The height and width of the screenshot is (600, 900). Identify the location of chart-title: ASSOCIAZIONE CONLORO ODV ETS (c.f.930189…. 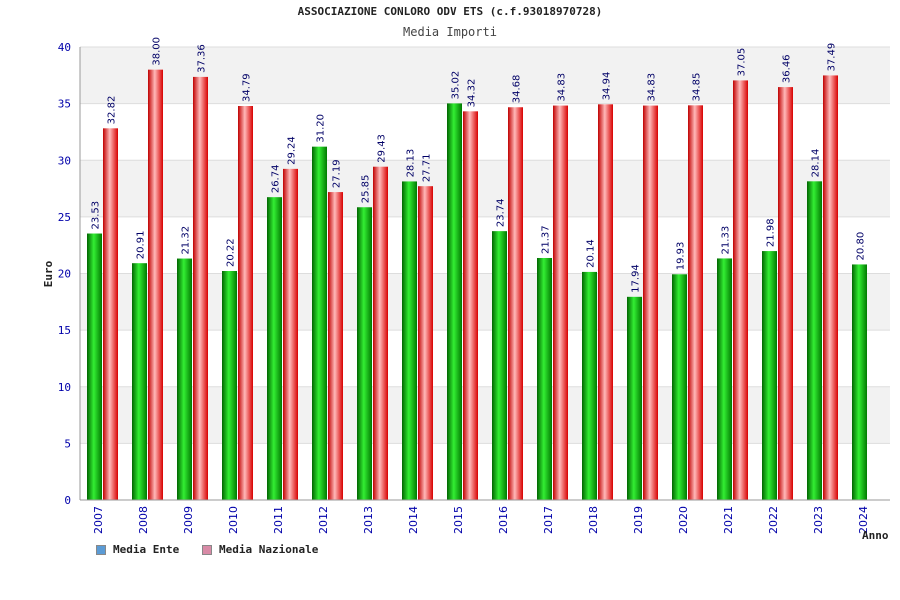
(450, 11).